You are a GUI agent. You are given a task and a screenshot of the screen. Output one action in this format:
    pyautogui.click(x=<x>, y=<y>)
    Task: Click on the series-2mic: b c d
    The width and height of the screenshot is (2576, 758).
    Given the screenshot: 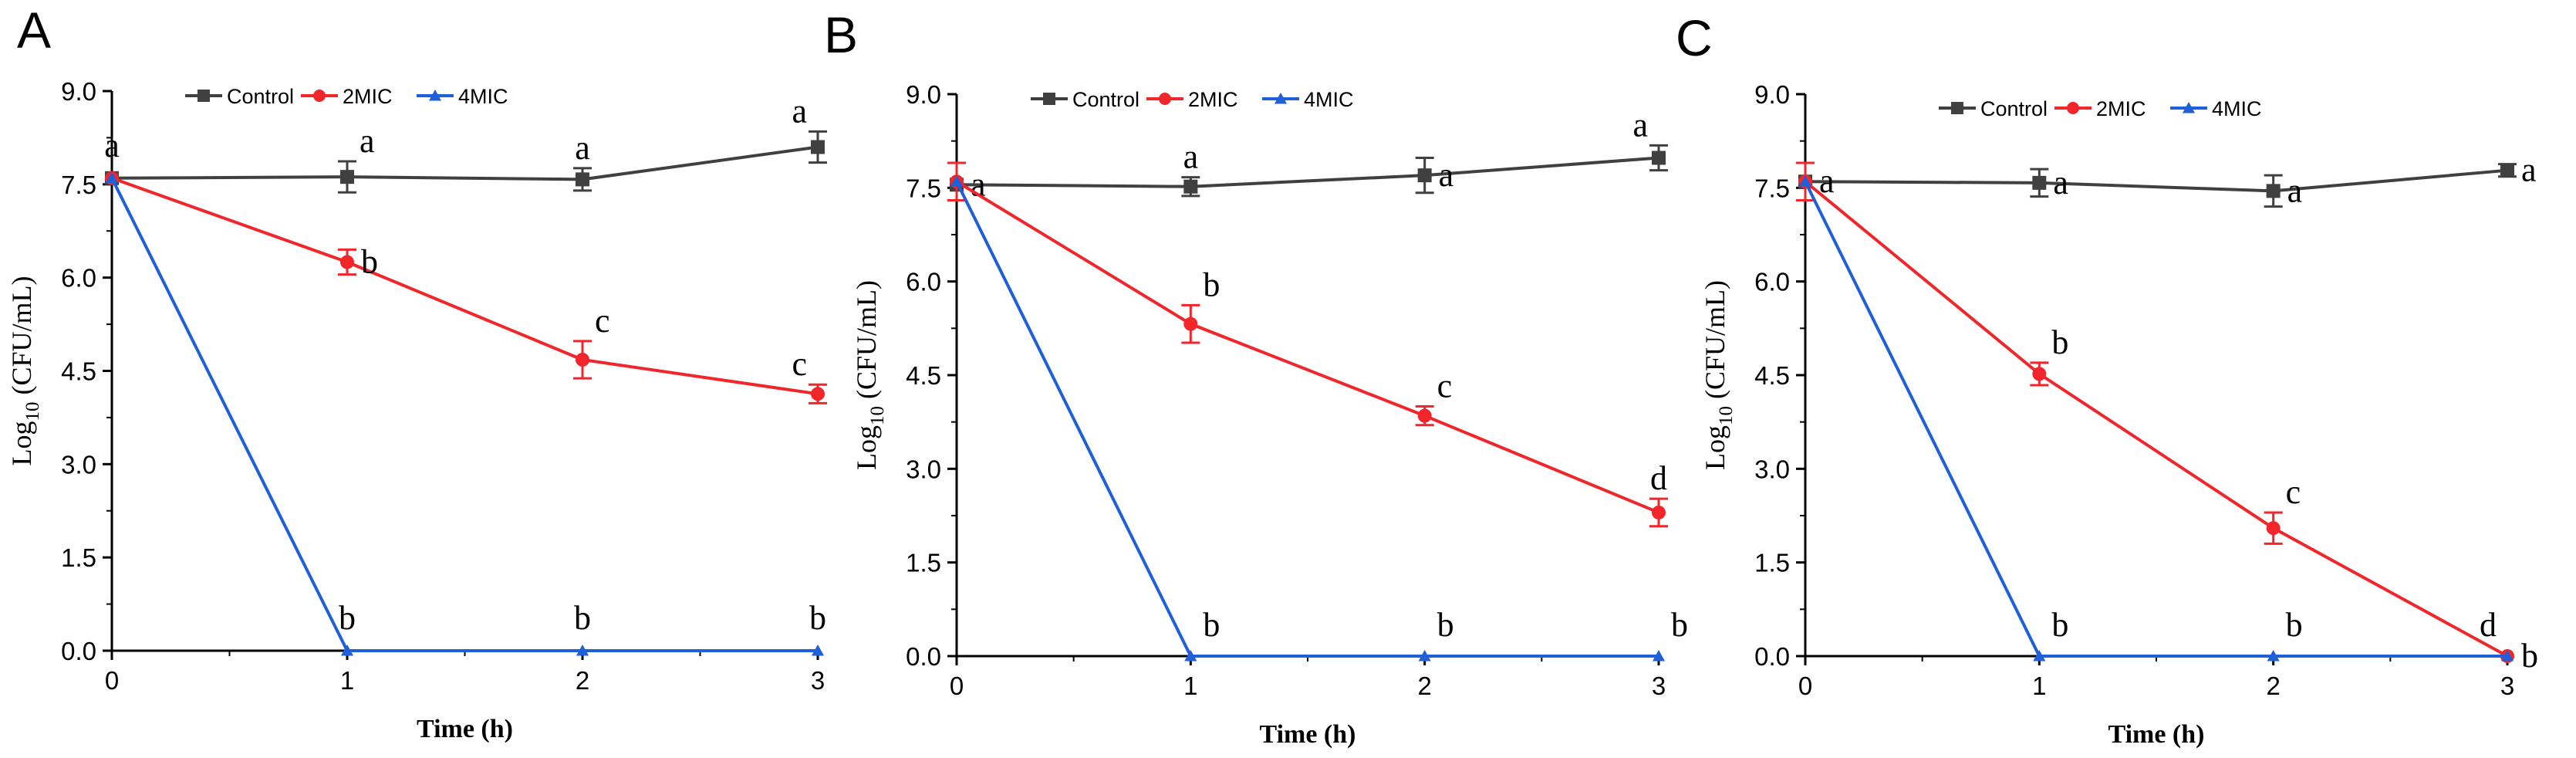 What is the action you would take?
    pyautogui.click(x=1307, y=344)
    